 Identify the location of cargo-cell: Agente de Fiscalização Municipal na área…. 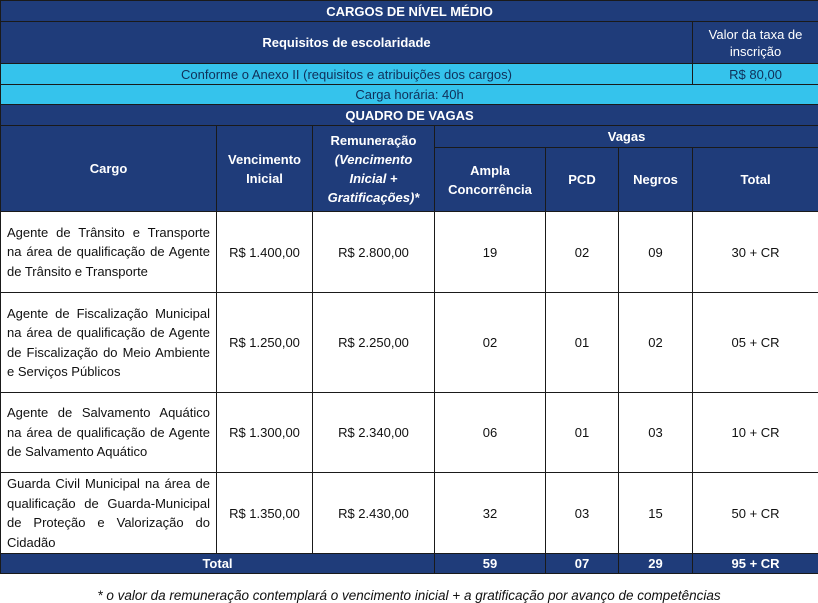
(108, 342).